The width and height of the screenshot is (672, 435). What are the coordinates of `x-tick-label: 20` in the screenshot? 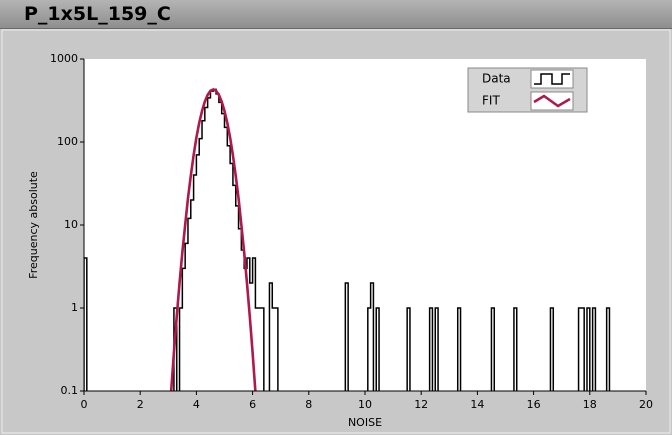 It's located at (646, 404).